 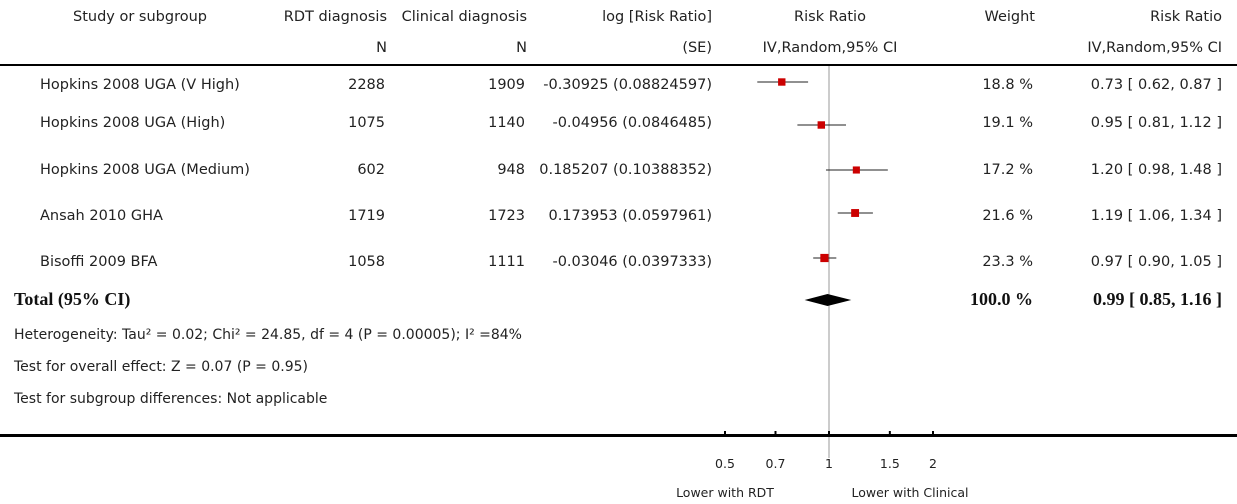 What do you see at coordinates (830, 48) in the screenshot?
I see `header-rr-sub: IV,Random,95% CI` at bounding box center [830, 48].